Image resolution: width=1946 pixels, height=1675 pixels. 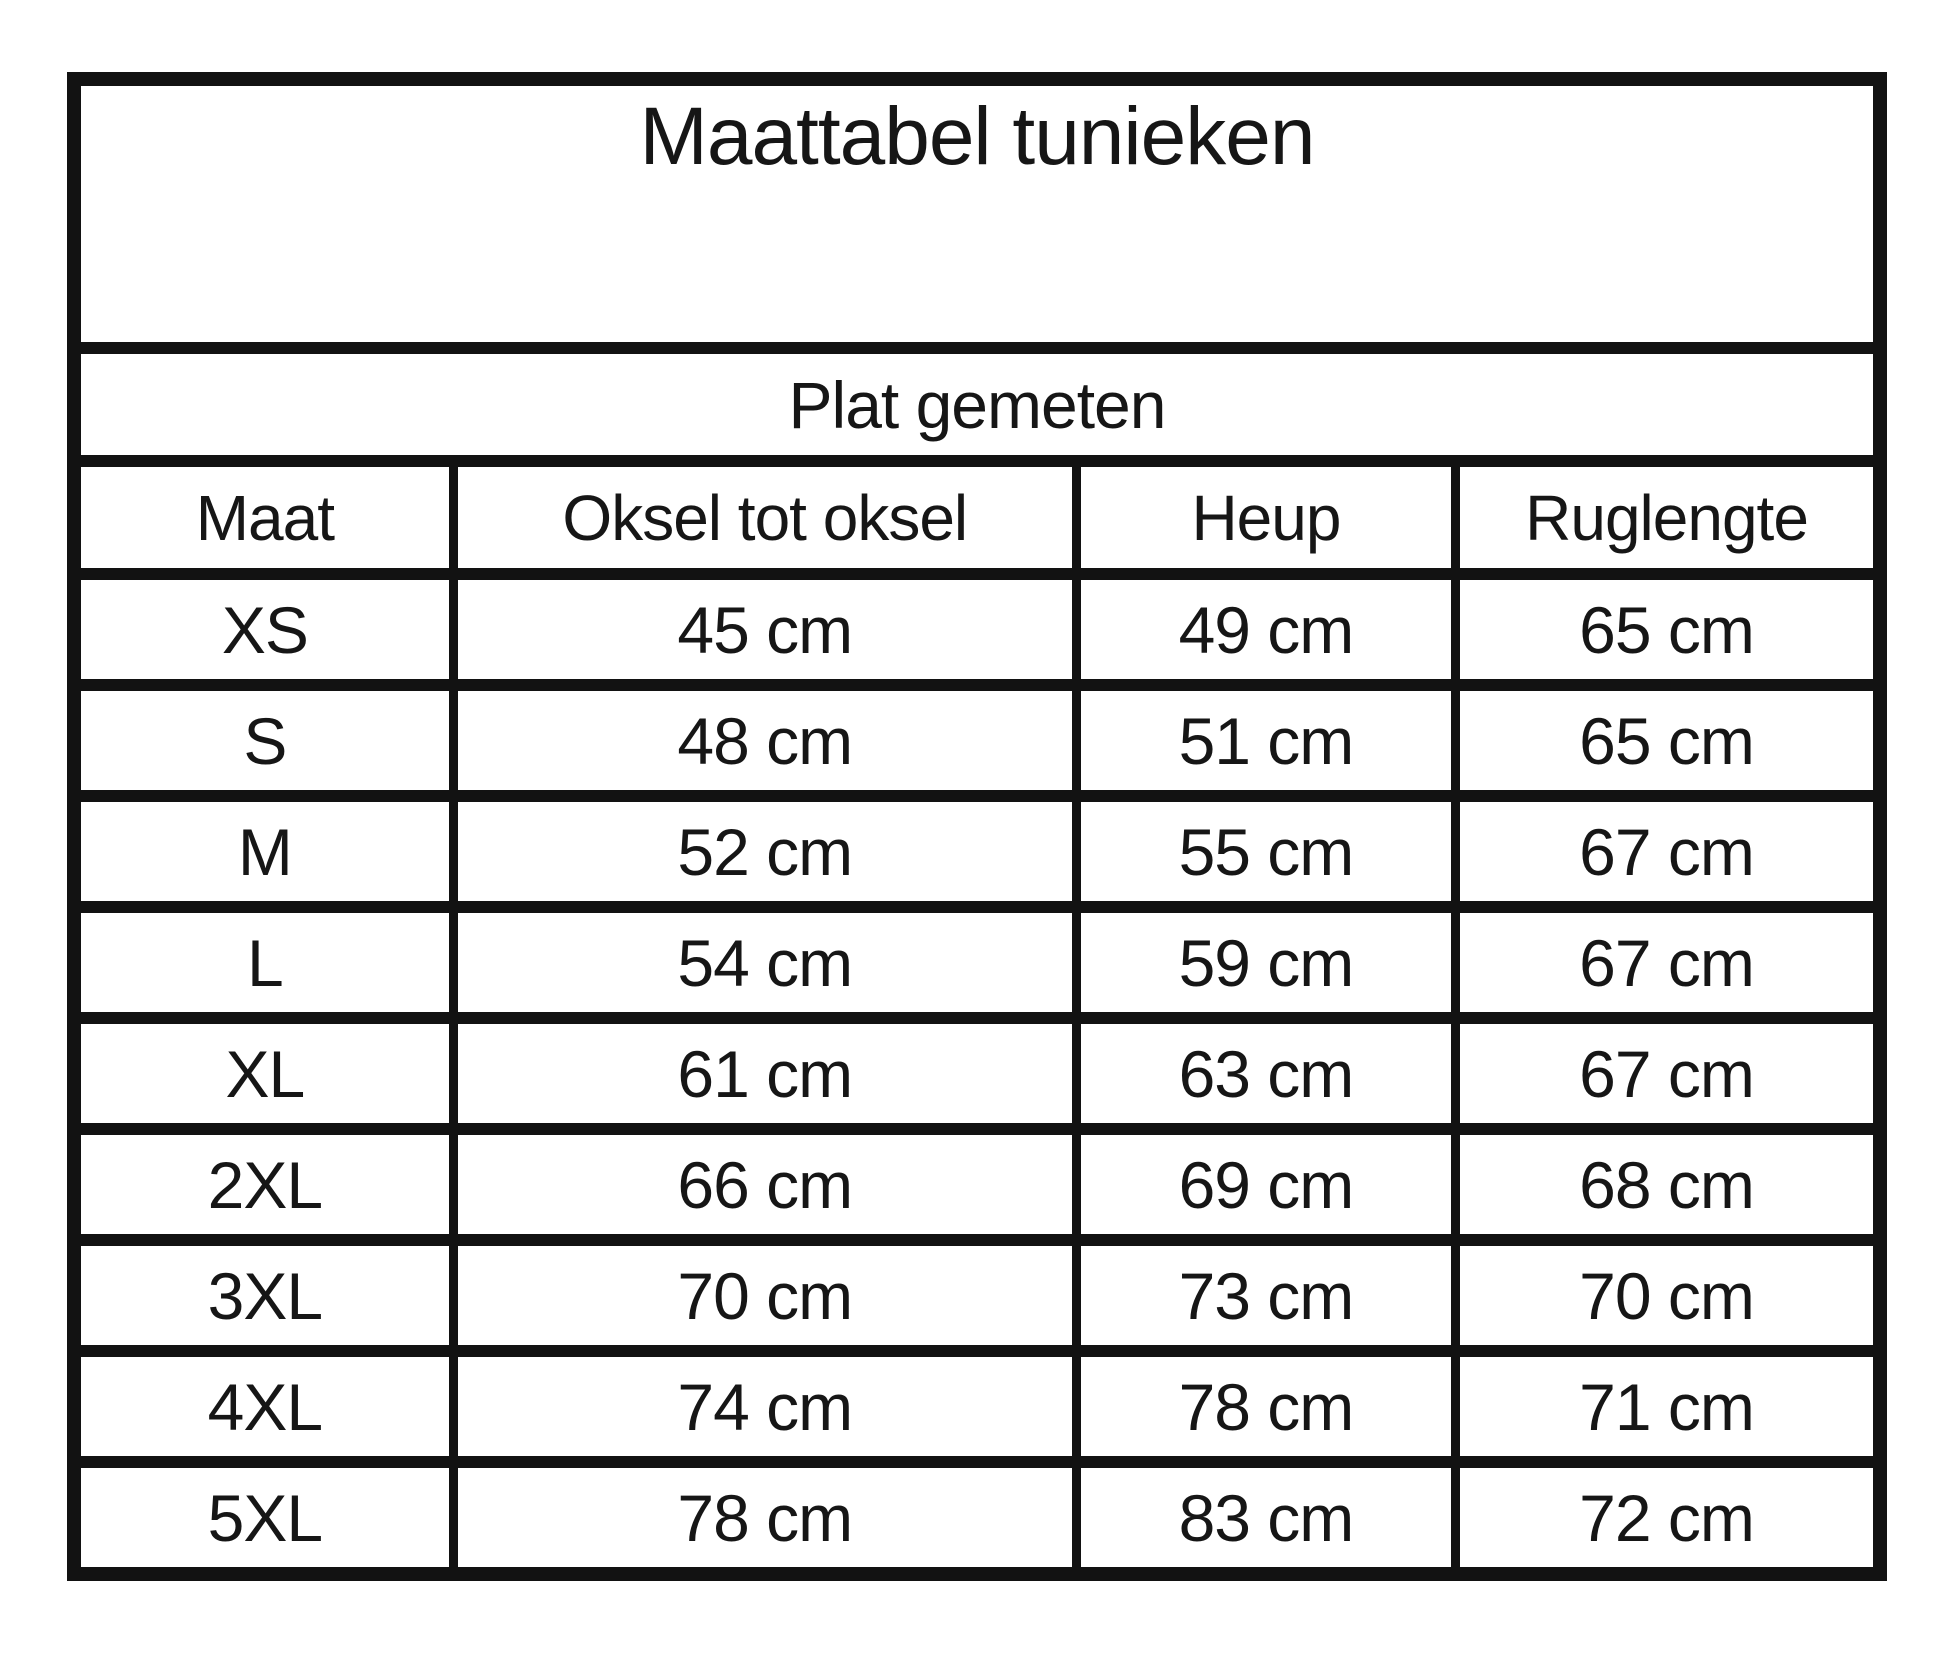 I want to click on table-row-5xl: 5XL 78 cm 83 cm 72 cm, so click(x=977, y=1518).